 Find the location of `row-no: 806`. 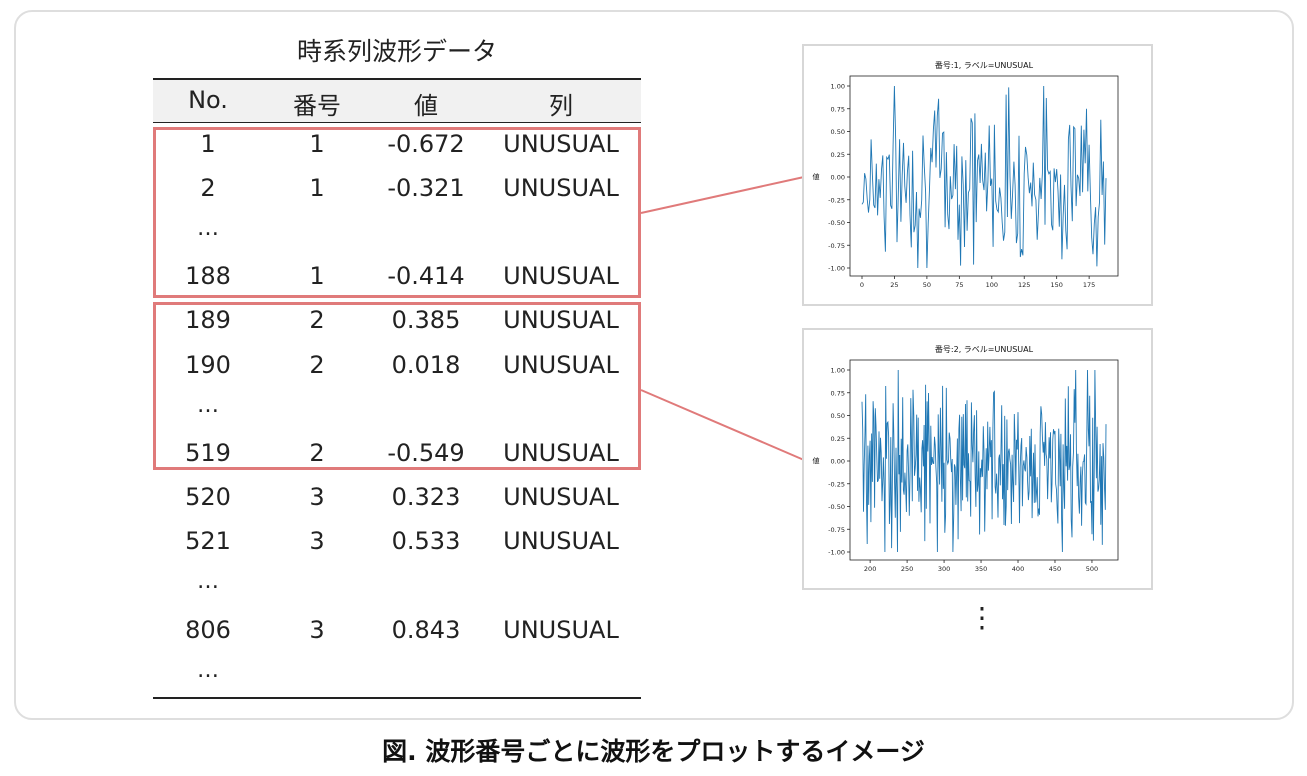

row-no: 806 is located at coordinates (208, 630).